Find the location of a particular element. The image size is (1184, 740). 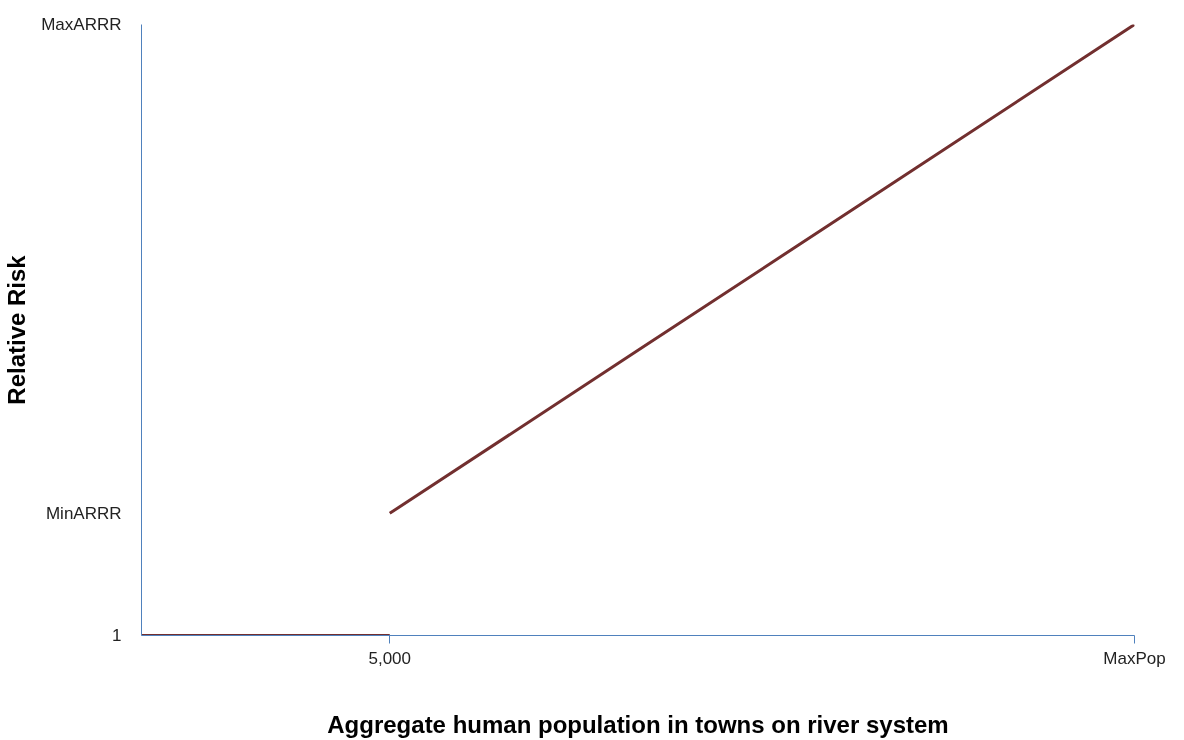

x-axis-title: Aggregate human population in towns on river system is located at coordinates (638, 724).